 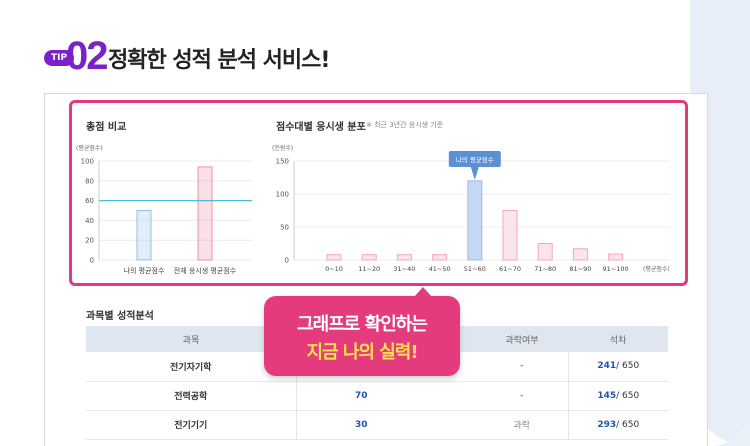 I want to click on subject-rank-cell: 241/ 650, so click(x=617, y=367).